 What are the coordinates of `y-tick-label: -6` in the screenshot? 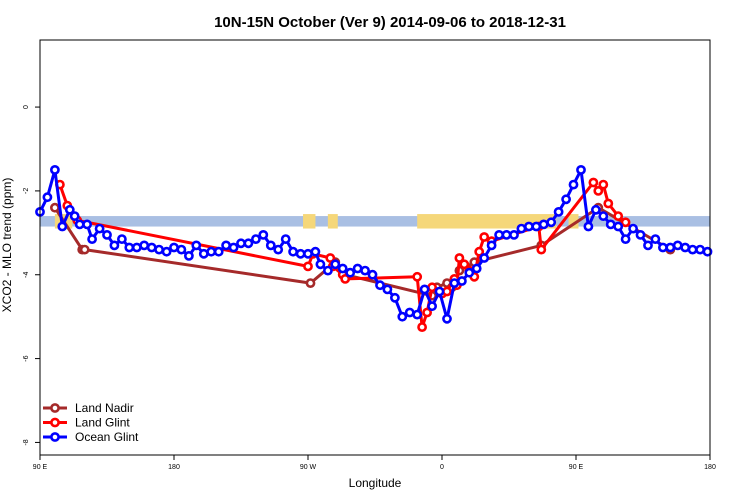 It's located at (26, 358).